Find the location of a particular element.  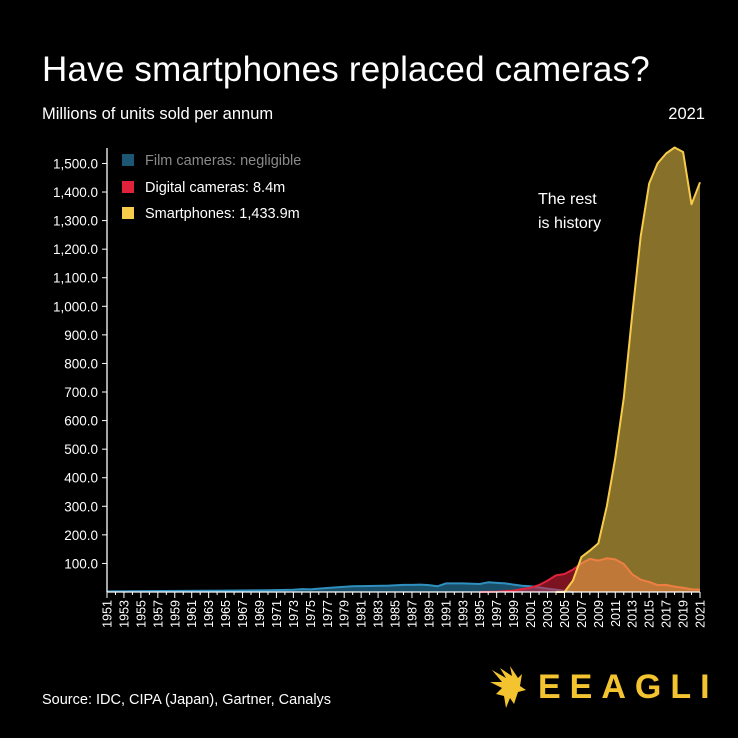

legend-swatch-film is located at coordinates (128, 160).